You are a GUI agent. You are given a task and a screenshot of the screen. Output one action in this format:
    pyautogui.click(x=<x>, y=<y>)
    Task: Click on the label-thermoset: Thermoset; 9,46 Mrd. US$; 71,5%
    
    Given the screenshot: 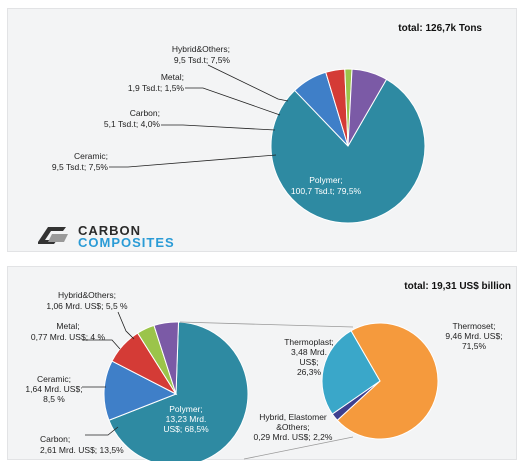 What is the action you would take?
    pyautogui.click(x=473, y=336)
    